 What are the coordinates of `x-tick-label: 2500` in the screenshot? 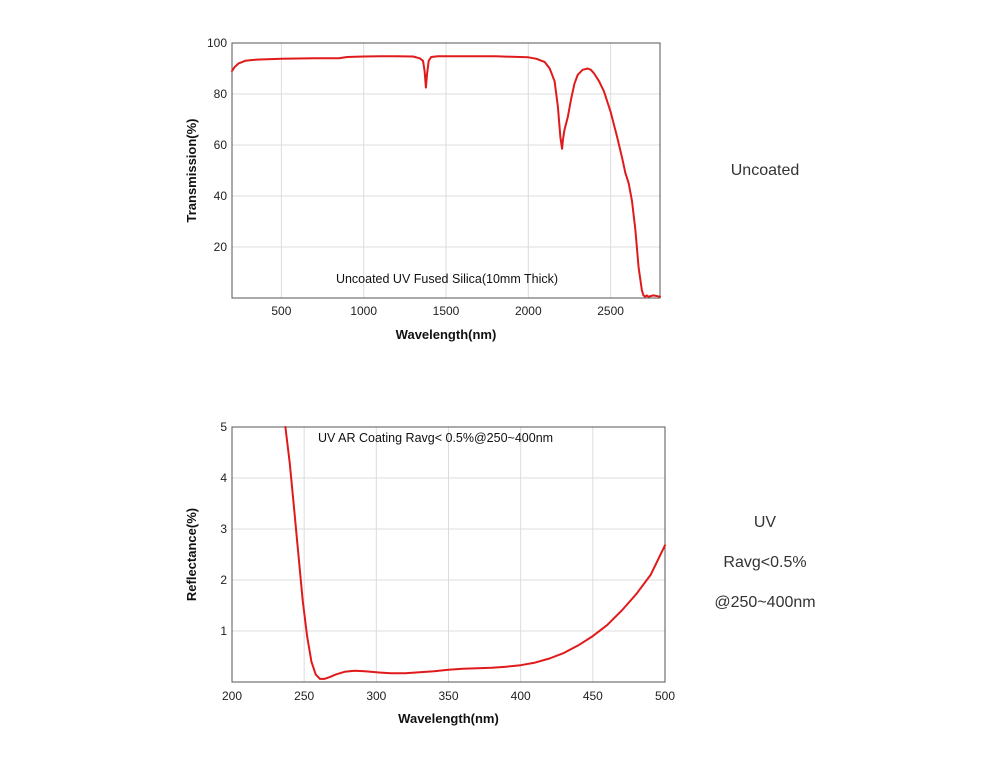 It's located at (610, 311).